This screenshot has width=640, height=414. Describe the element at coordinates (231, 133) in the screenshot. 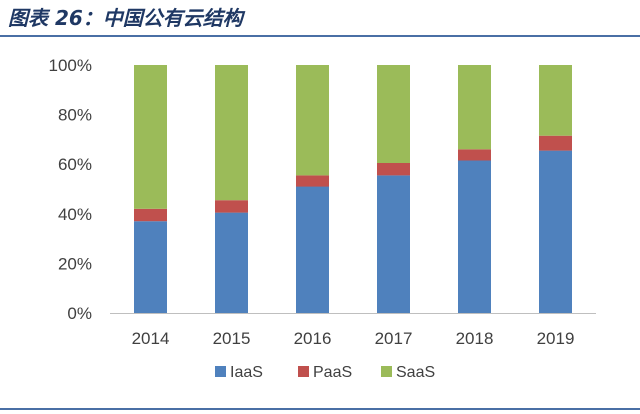

I see `bar-saas-2015` at that location.